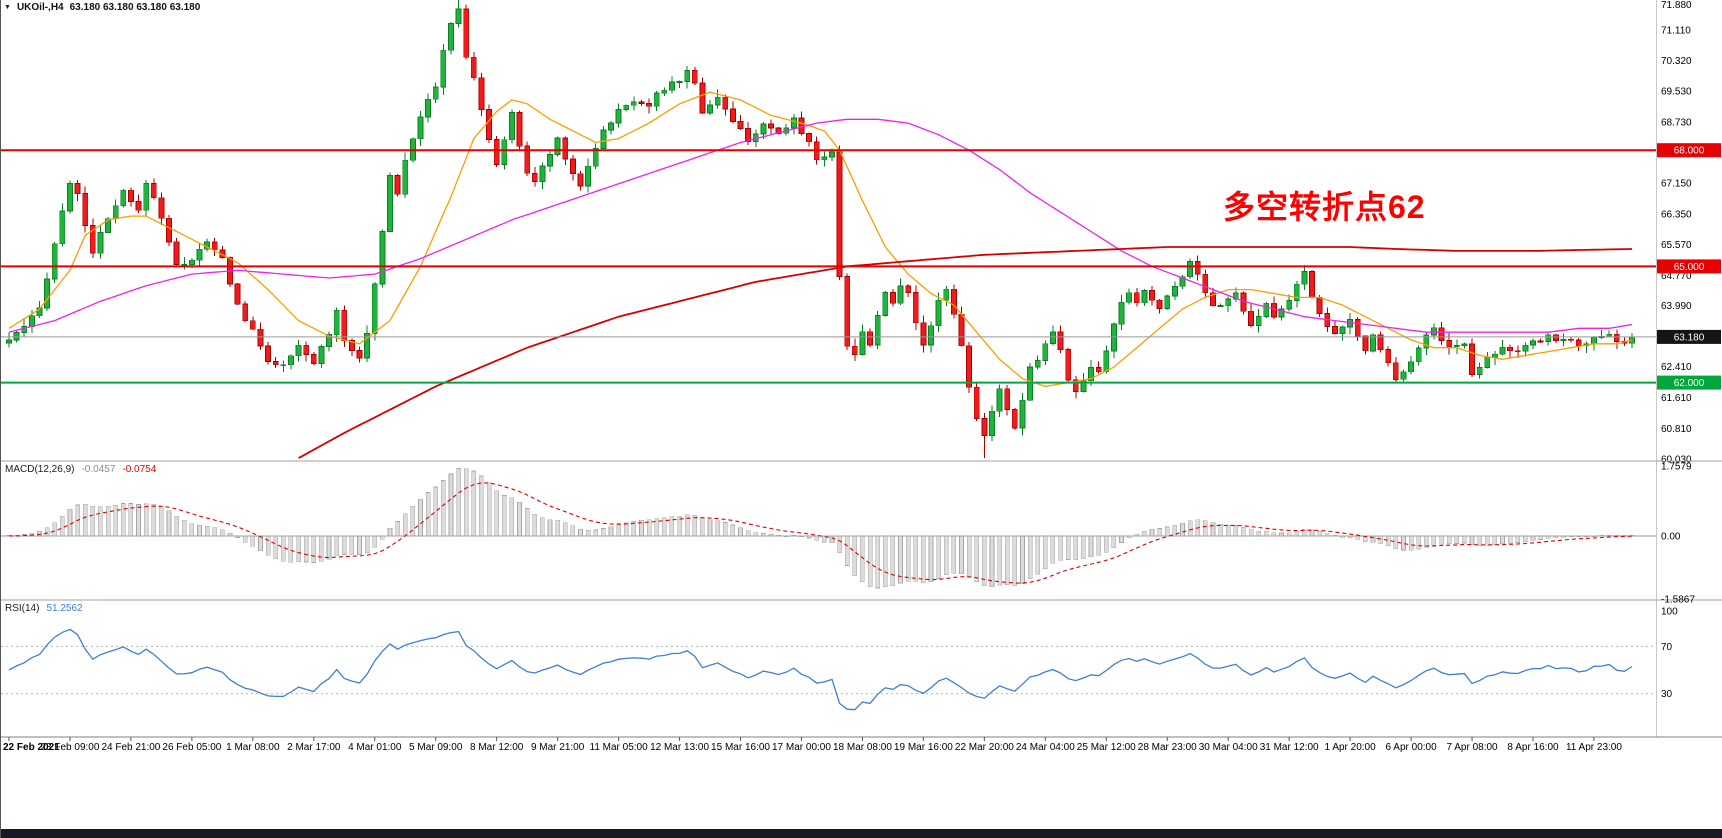 The width and height of the screenshot is (1722, 838). Describe the element at coordinates (69, 747) in the screenshot. I see `date-label: 23 Feb 09:00` at that location.